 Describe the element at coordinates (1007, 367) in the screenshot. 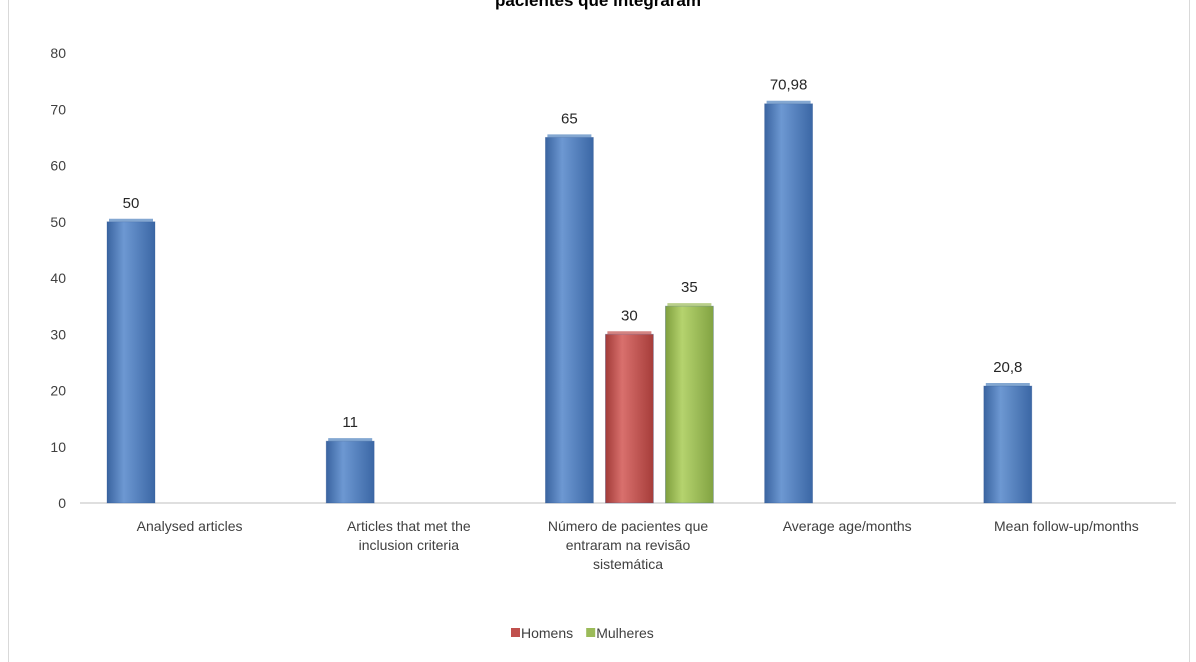

I see `data-label: 20,8` at that location.